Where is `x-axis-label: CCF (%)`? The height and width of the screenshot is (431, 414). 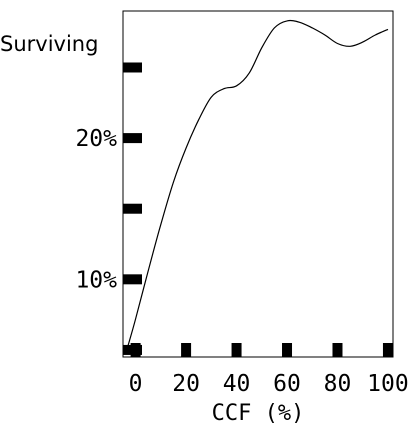
x-axis-label: CCF (%) is located at coordinates (258, 413).